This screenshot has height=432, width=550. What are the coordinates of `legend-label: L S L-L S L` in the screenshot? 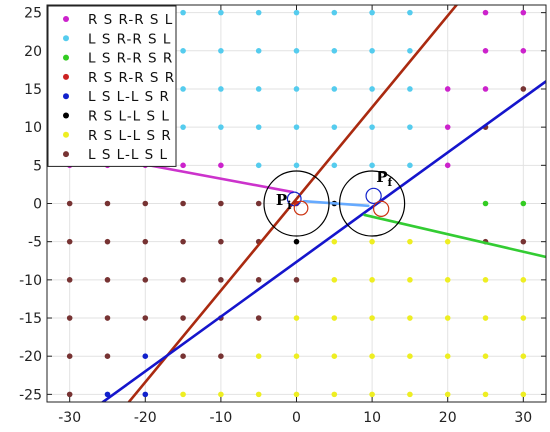 It's located at (128, 155).